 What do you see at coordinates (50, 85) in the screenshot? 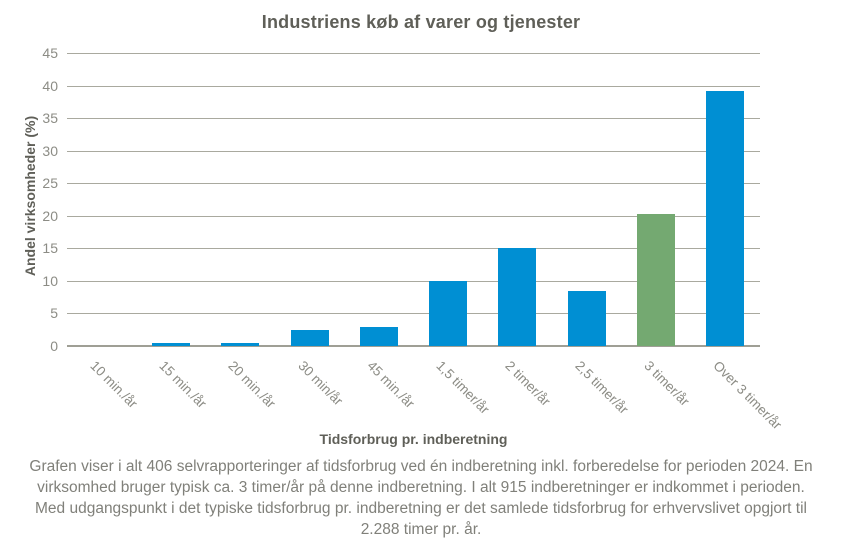
I see `y-tick-label-40: 40` at bounding box center [50, 85].